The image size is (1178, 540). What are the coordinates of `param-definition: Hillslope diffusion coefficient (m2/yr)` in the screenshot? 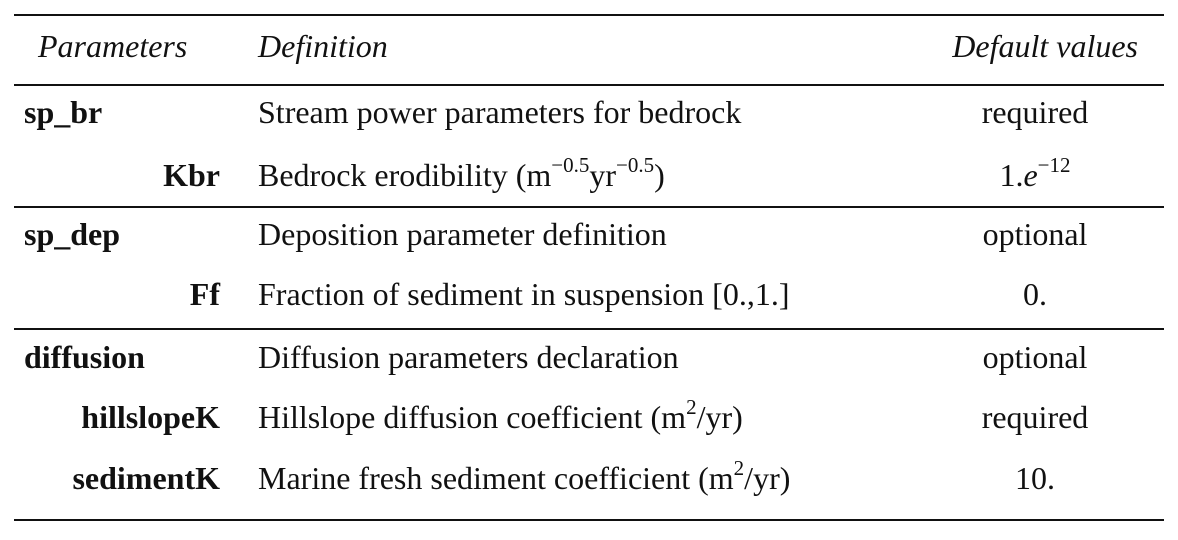 It's located at (500, 415).